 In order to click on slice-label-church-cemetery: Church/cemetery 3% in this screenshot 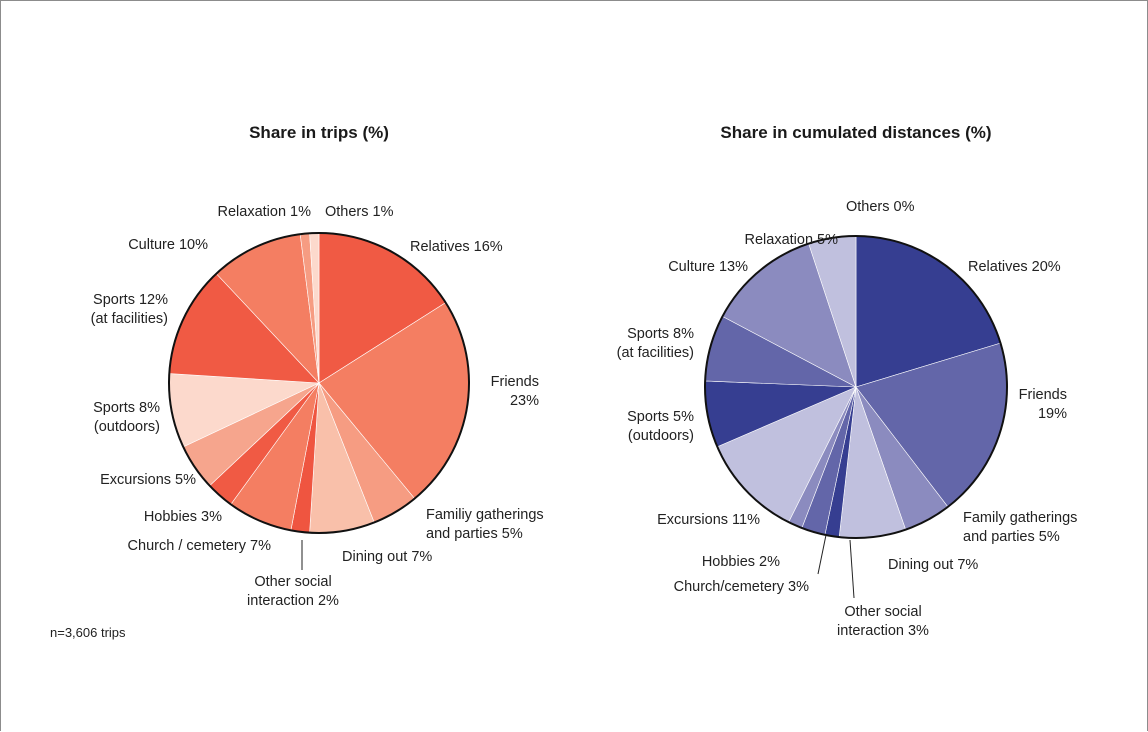, I will do `click(741, 587)`.